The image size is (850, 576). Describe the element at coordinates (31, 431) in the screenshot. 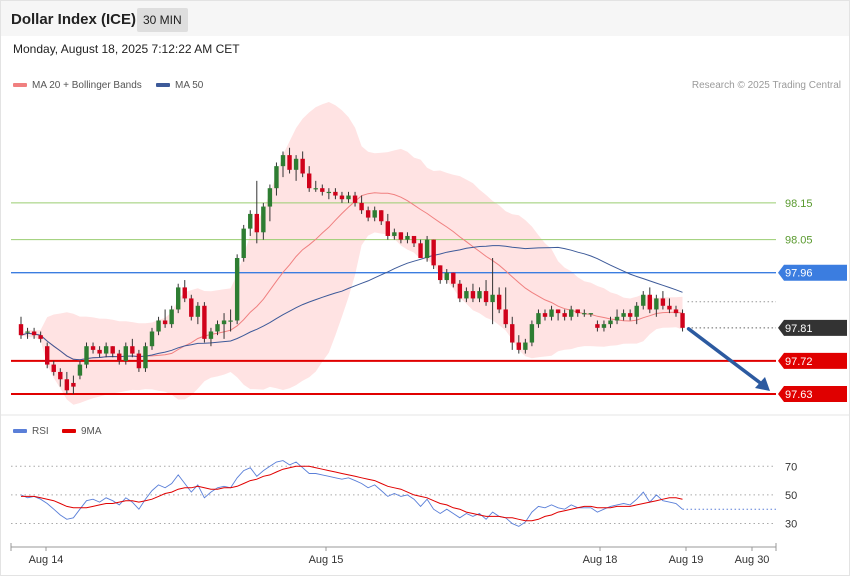

I see `legend-rsi: RSI` at that location.